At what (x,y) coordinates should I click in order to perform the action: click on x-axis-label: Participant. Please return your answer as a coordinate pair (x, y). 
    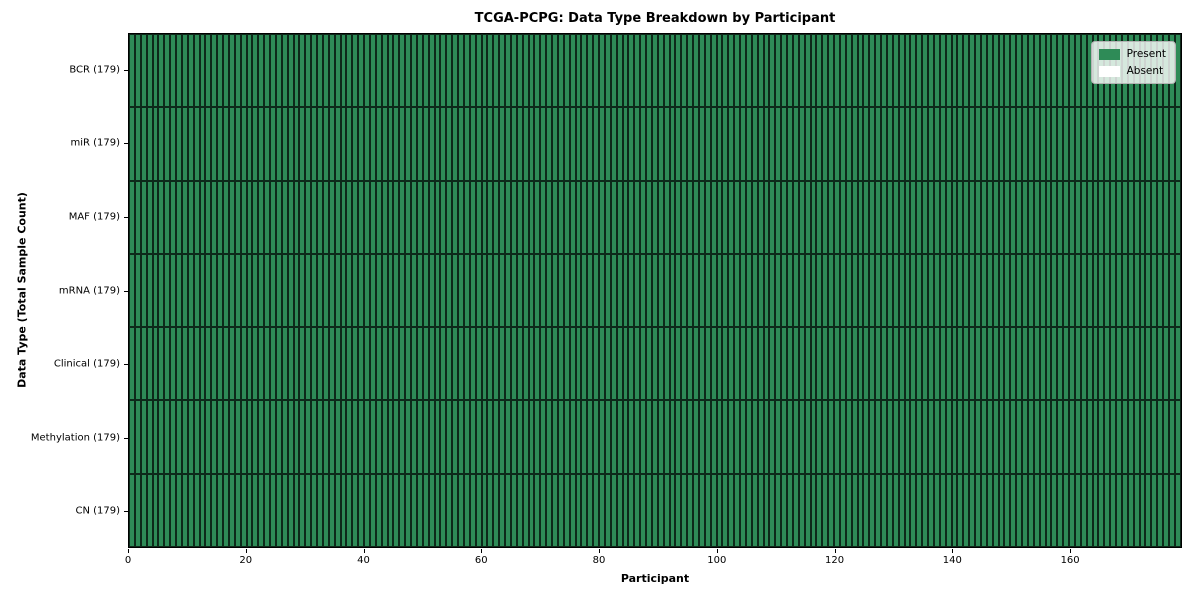
    Looking at the image, I should click on (655, 578).